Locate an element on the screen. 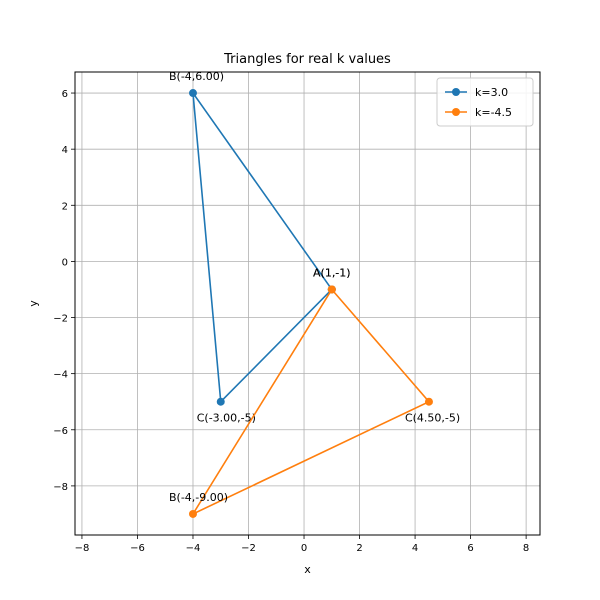 The image size is (600, 600). y-tick-label: −8 is located at coordinates (60, 487).